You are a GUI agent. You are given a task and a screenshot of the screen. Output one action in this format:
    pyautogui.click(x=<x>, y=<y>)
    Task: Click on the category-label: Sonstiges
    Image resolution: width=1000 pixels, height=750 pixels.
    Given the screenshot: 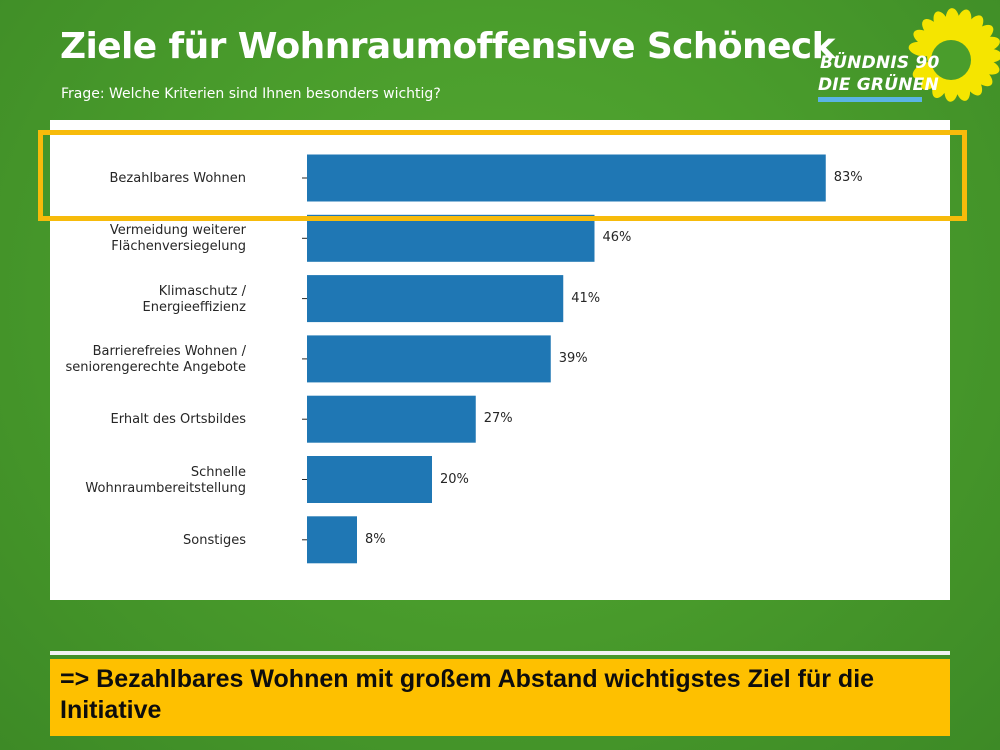 What is the action you would take?
    pyautogui.click(x=214, y=540)
    